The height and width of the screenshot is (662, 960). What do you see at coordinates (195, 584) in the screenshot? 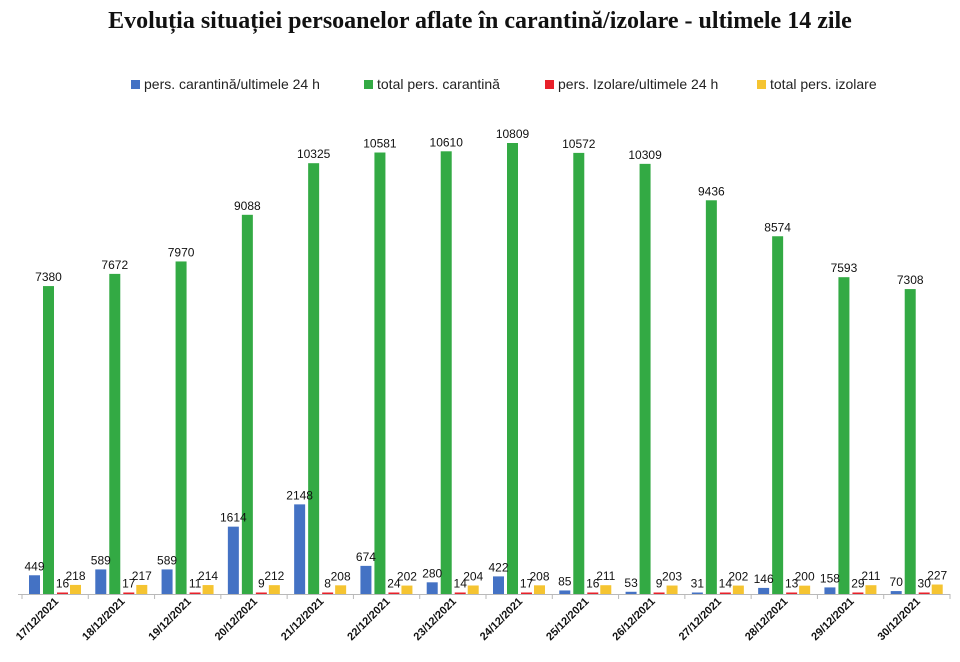
I see `data-label: 11` at bounding box center [195, 584].